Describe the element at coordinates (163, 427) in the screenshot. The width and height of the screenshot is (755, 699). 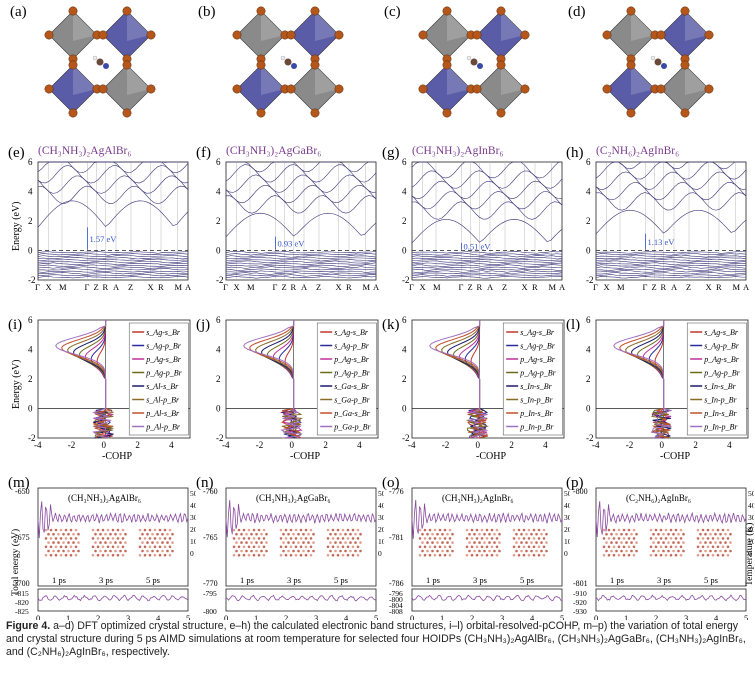
I see `legend-entry: p_Al-p_Br` at that location.